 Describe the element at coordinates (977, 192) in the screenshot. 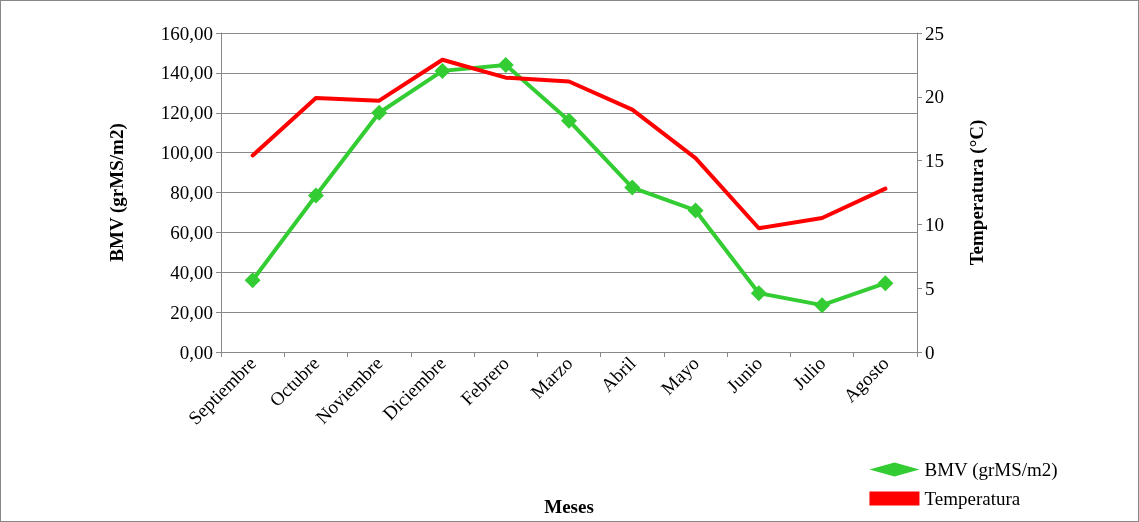

I see `y2-axis-title: Temperatura (°C)` at that location.